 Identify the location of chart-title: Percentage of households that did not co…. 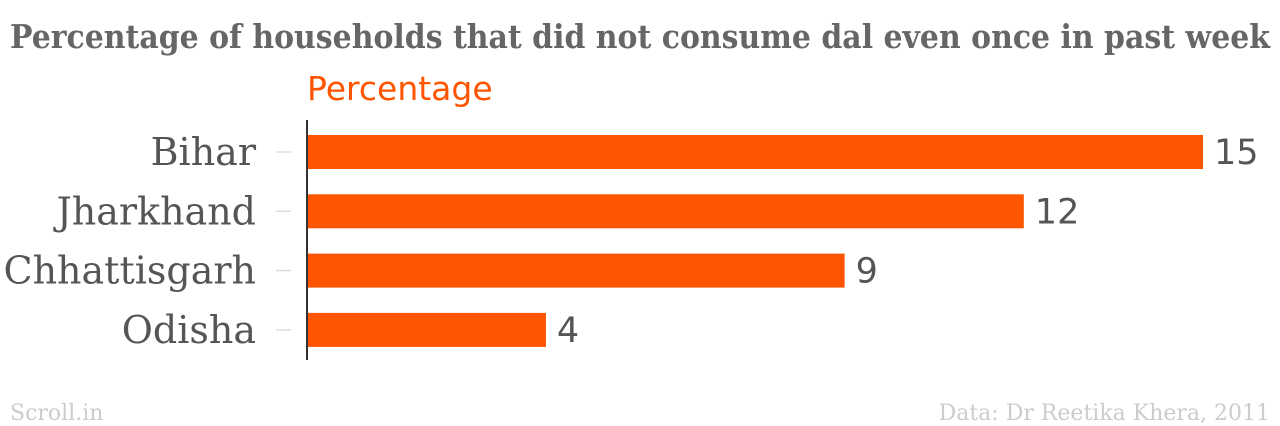
(640, 36).